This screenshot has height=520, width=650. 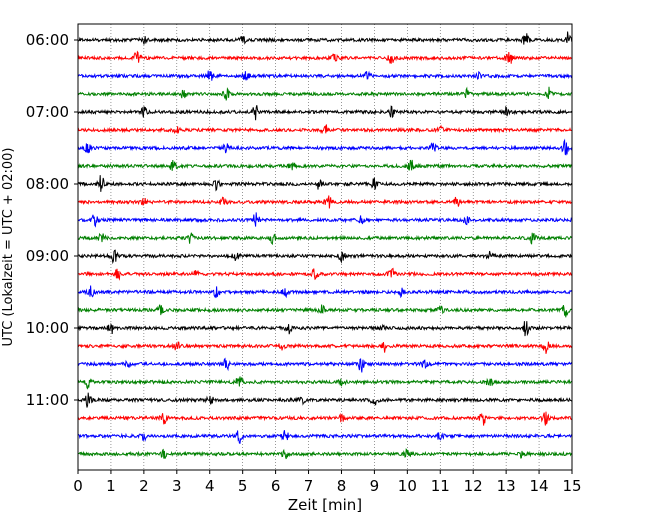 I want to click on x-axis-label: Zeit [min], so click(x=325, y=505).